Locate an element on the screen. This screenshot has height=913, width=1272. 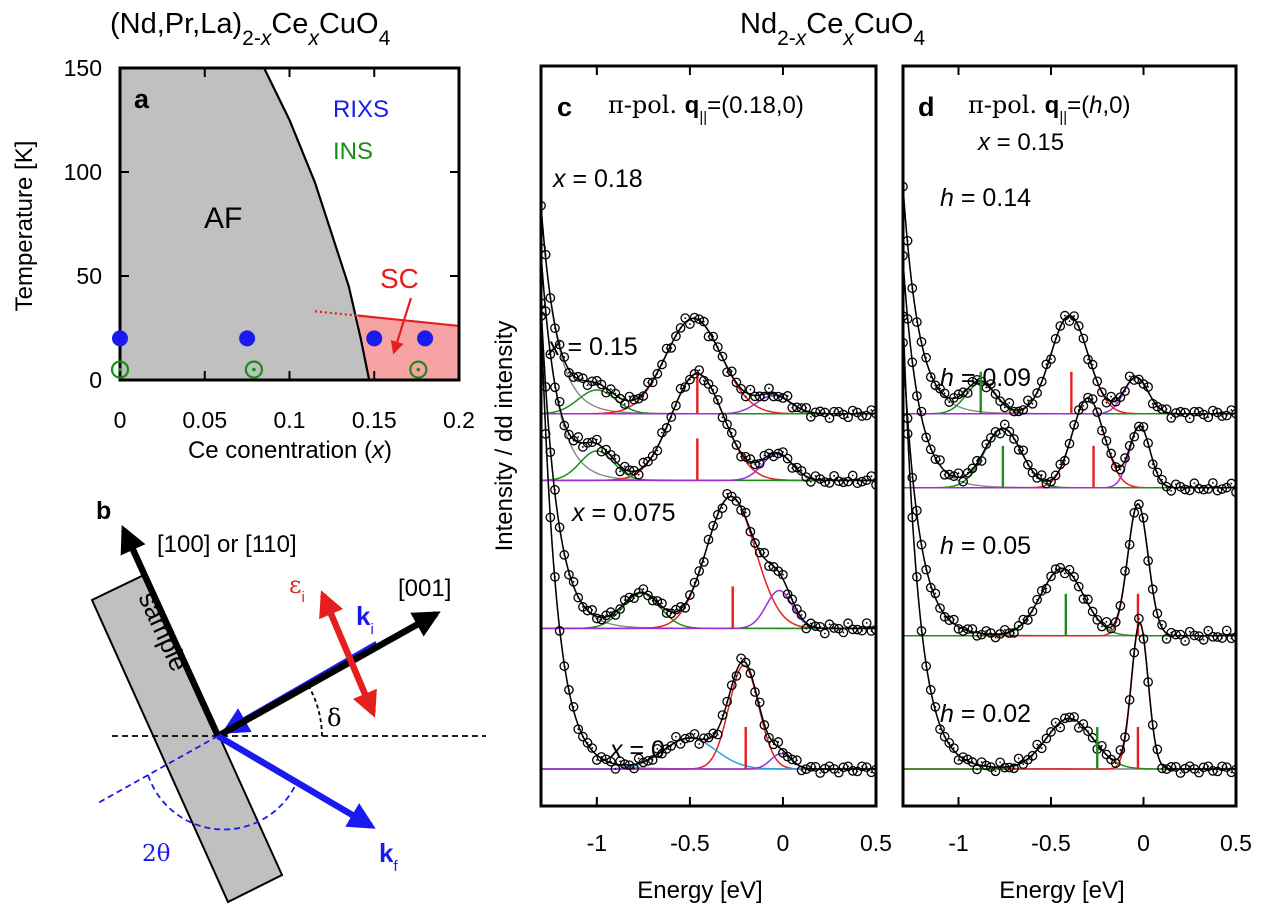
panel-a-points is located at coordinates (272, 354).